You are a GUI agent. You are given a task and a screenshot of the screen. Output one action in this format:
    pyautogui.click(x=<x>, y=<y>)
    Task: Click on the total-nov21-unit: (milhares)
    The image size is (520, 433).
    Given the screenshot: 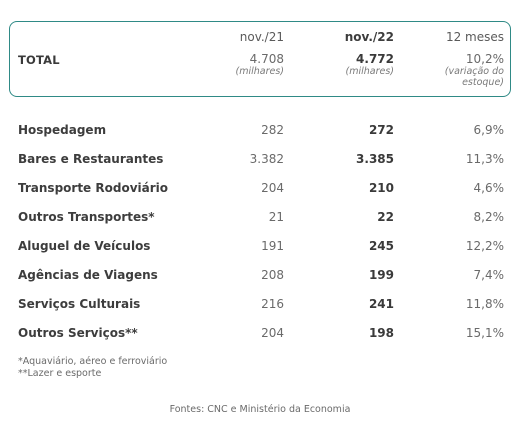 What is the action you would take?
    pyautogui.click(x=260, y=71)
    